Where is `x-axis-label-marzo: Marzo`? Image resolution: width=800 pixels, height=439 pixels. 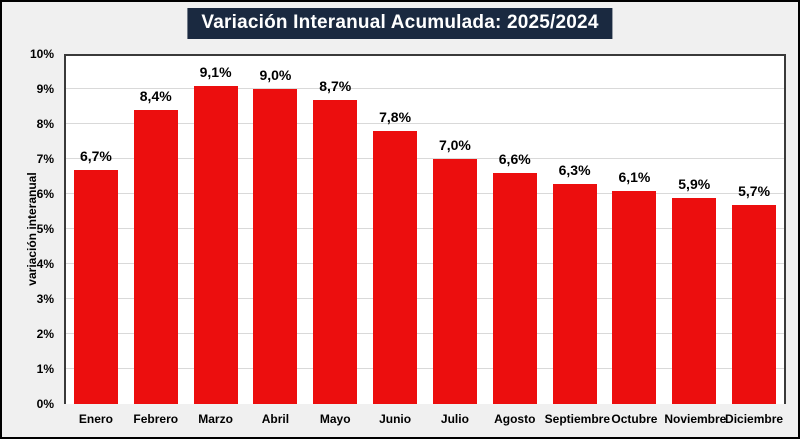 x-axis-label-marzo: Marzo is located at coordinates (215, 419).